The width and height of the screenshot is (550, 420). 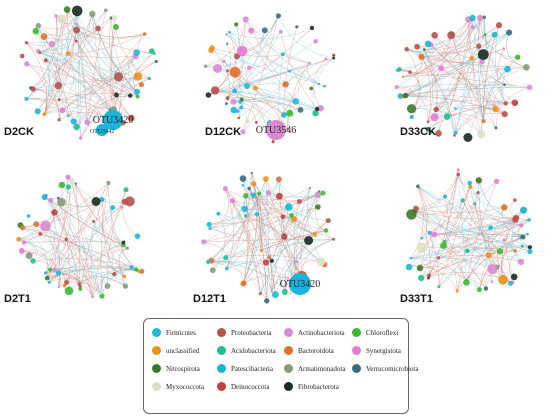 I want to click on legend-swatch, so click(x=156, y=332).